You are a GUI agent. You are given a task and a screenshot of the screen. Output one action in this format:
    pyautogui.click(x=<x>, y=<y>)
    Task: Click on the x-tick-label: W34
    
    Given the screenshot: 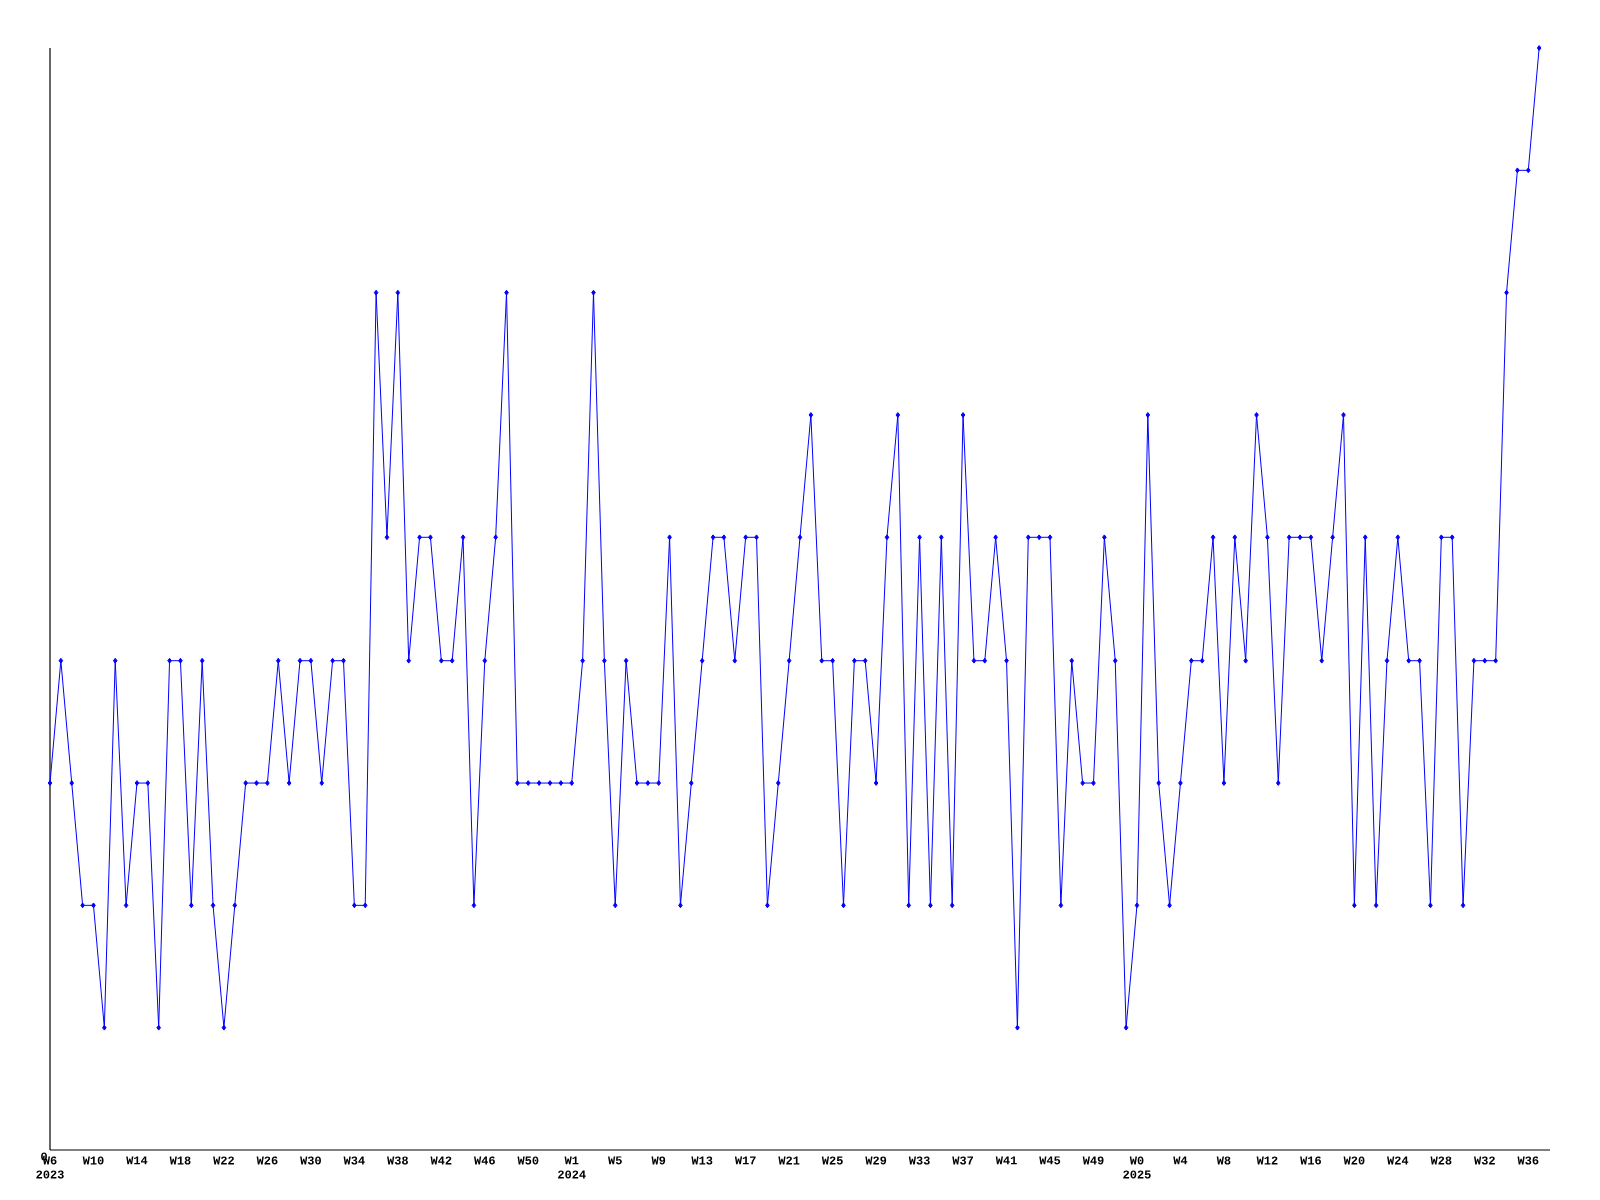 What is the action you would take?
    pyautogui.click(x=354, y=1160)
    